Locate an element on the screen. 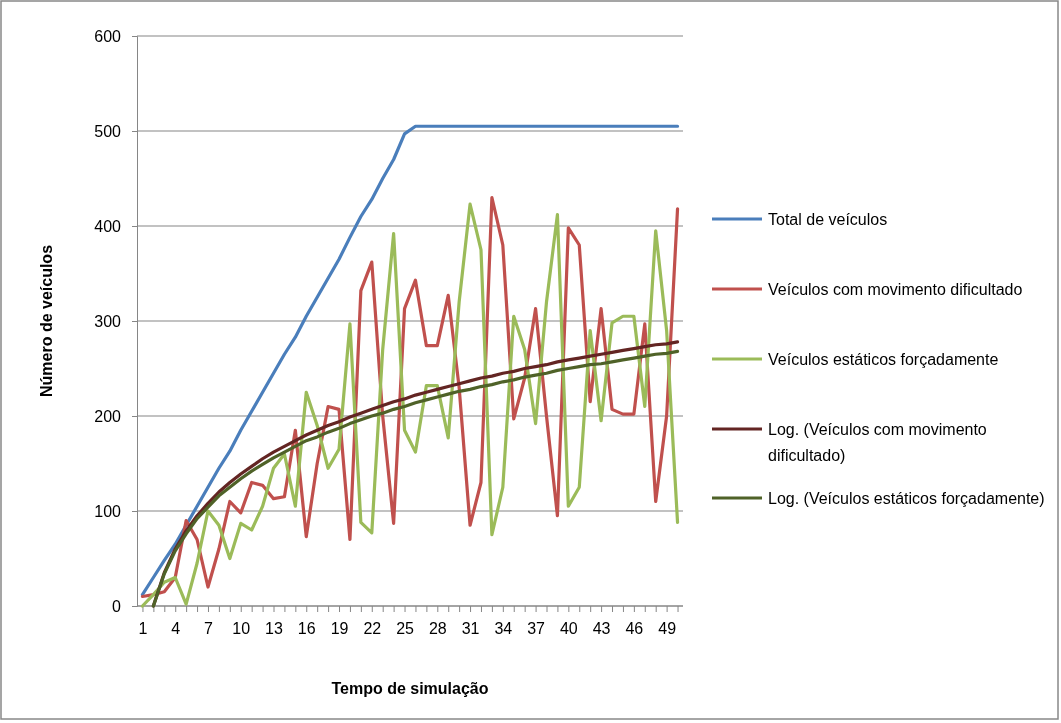  x-tick-label: 22 is located at coordinates (372, 629).